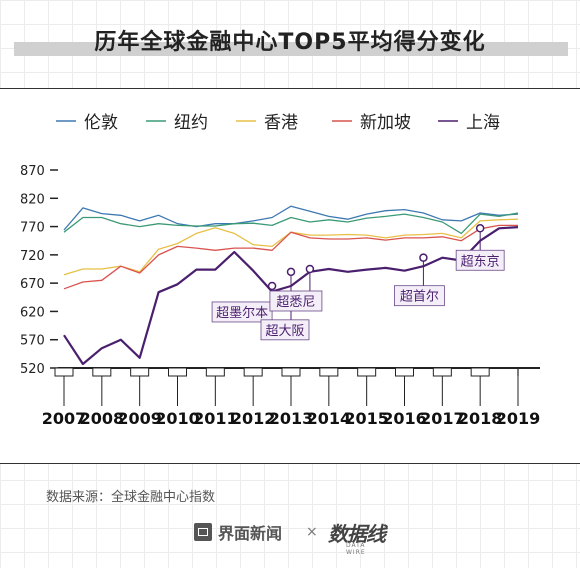 The image size is (580, 568). Describe the element at coordinates (480, 418) in the screenshot. I see `x-tick-label: 2018` at that location.